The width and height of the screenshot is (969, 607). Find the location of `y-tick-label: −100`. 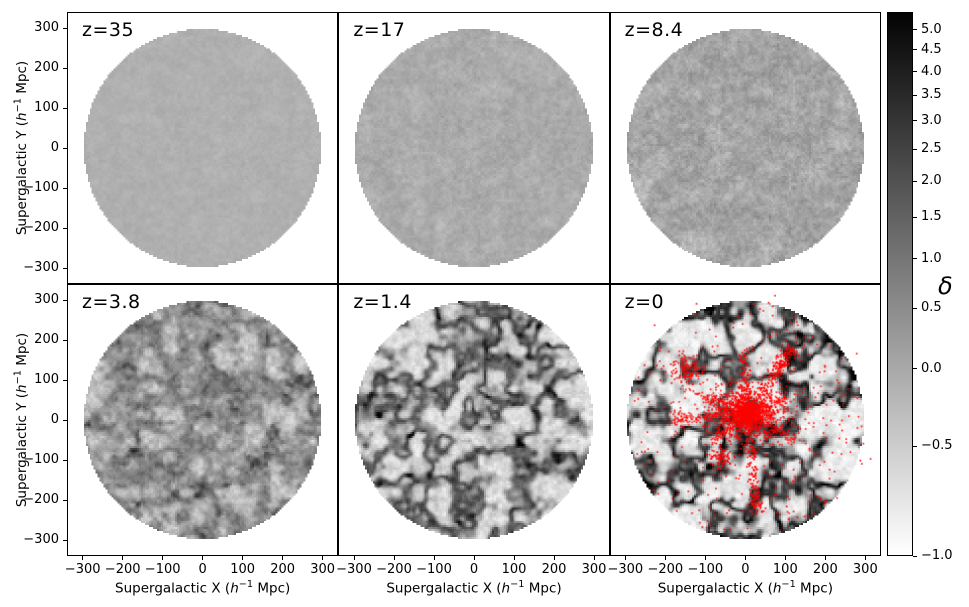

y-tick-label: −100 is located at coordinates (41, 459).